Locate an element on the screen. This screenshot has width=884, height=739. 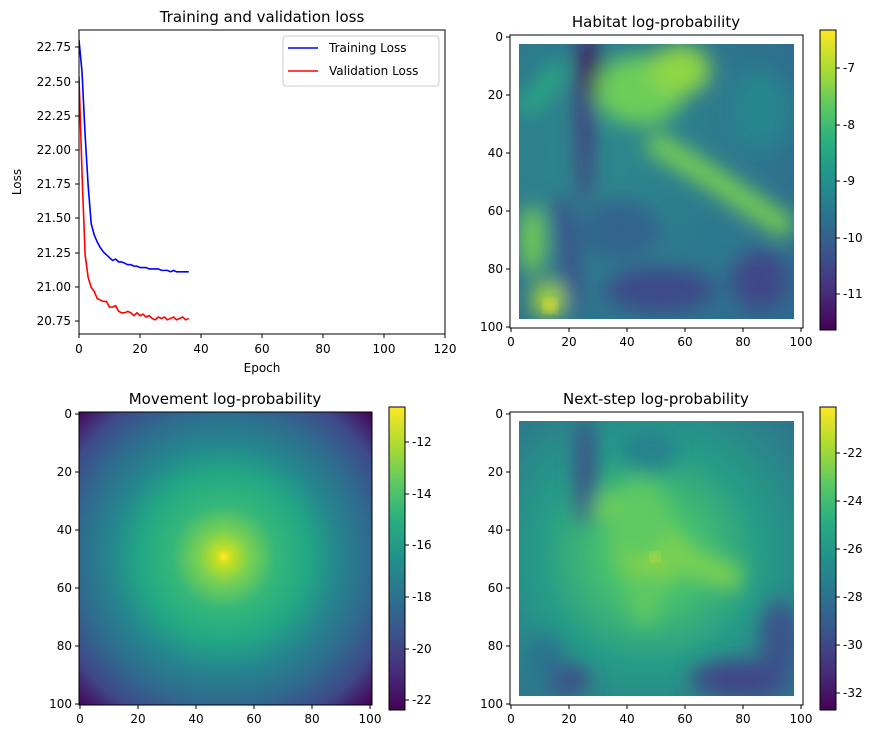
next-step-x-tick-1: 20 is located at coordinates (568, 719).